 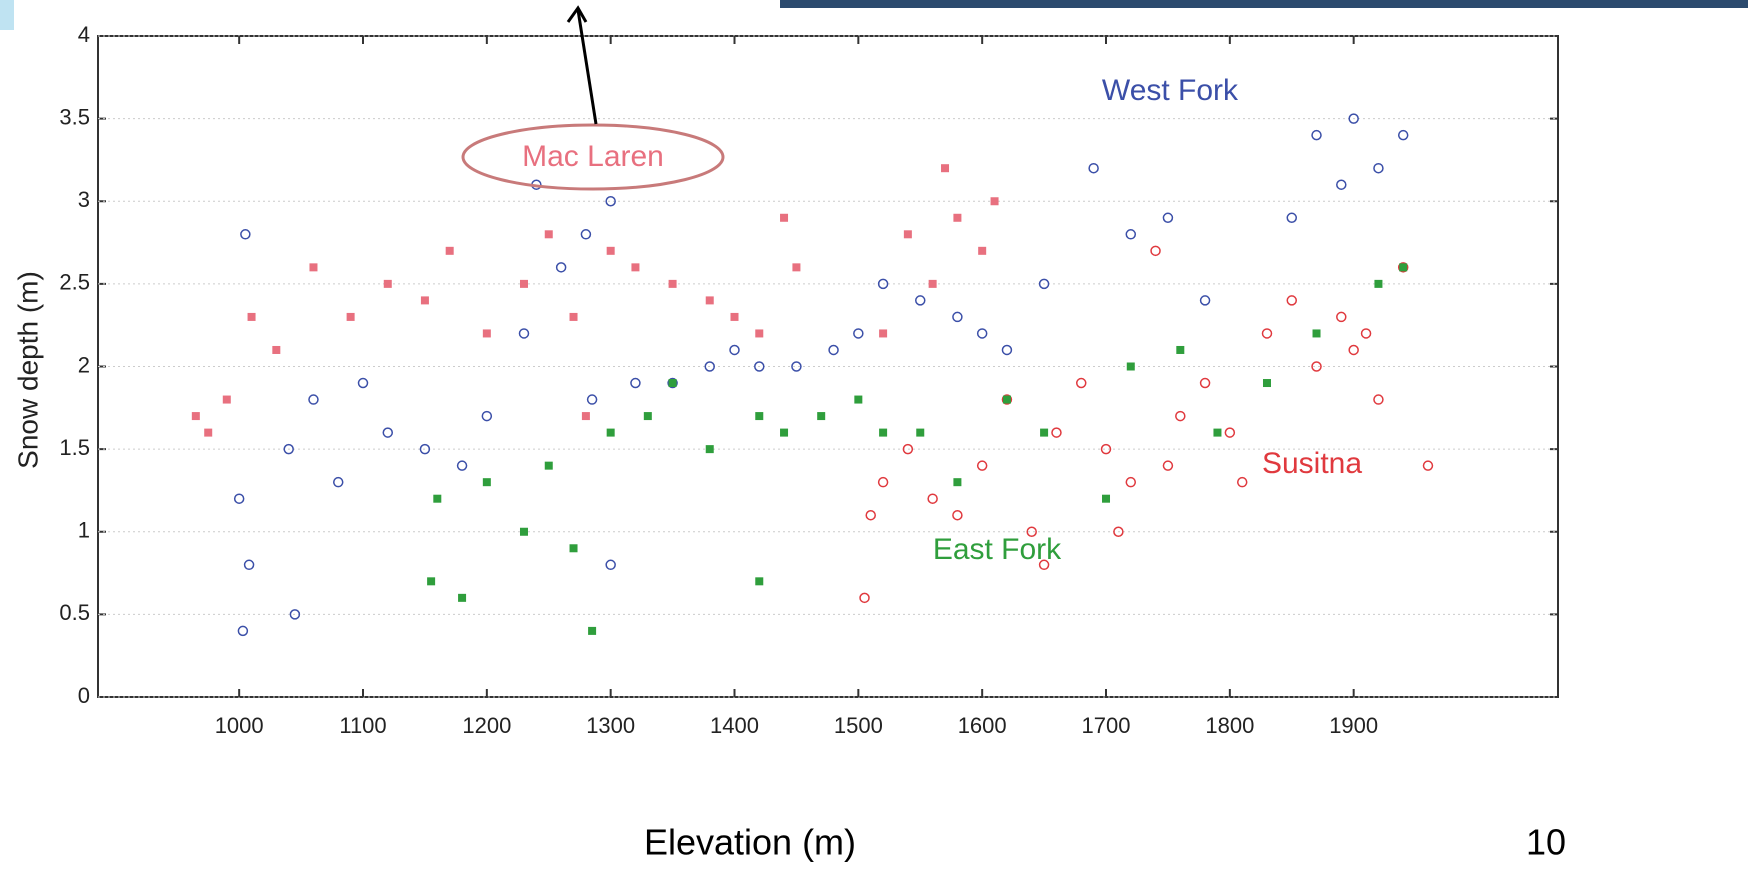 I want to click on x-tick-label: 1400, so click(x=734, y=725).